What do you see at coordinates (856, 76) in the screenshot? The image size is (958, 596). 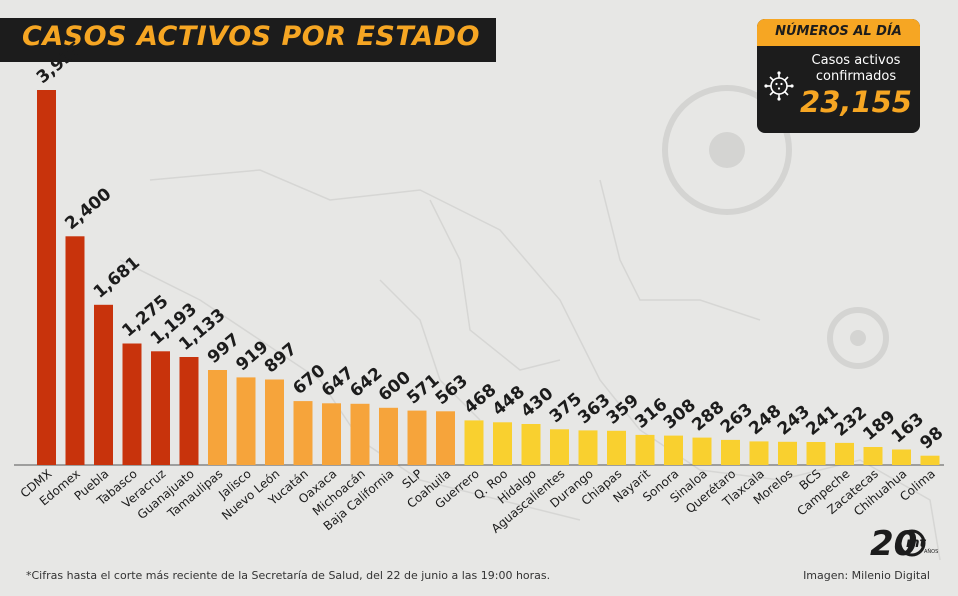 I see `active-cases-label-line2: confirmados` at bounding box center [856, 76].